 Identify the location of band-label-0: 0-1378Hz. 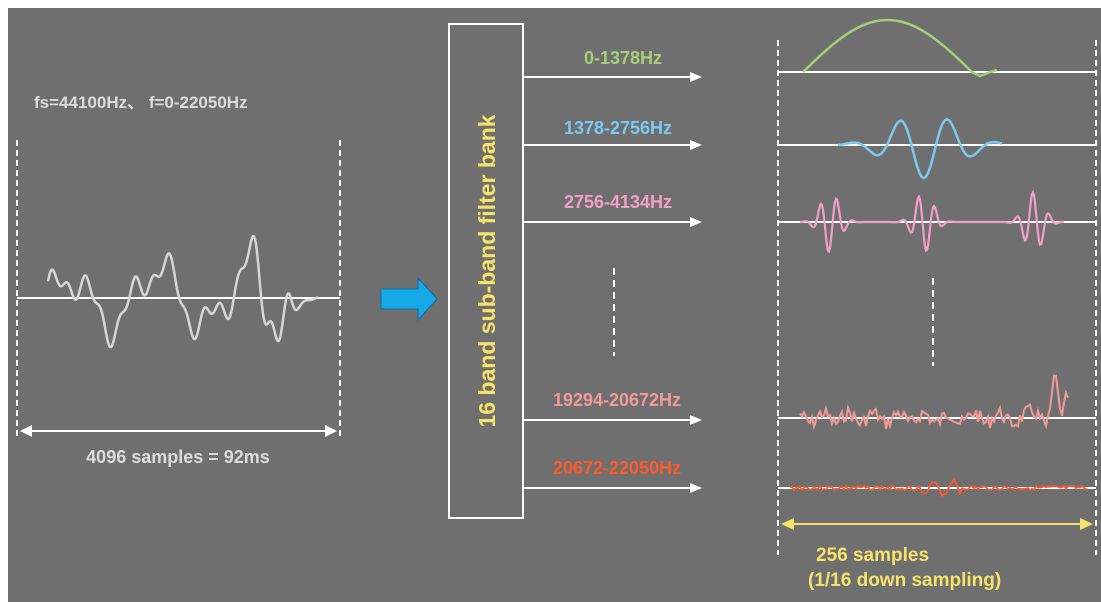
(623, 58).